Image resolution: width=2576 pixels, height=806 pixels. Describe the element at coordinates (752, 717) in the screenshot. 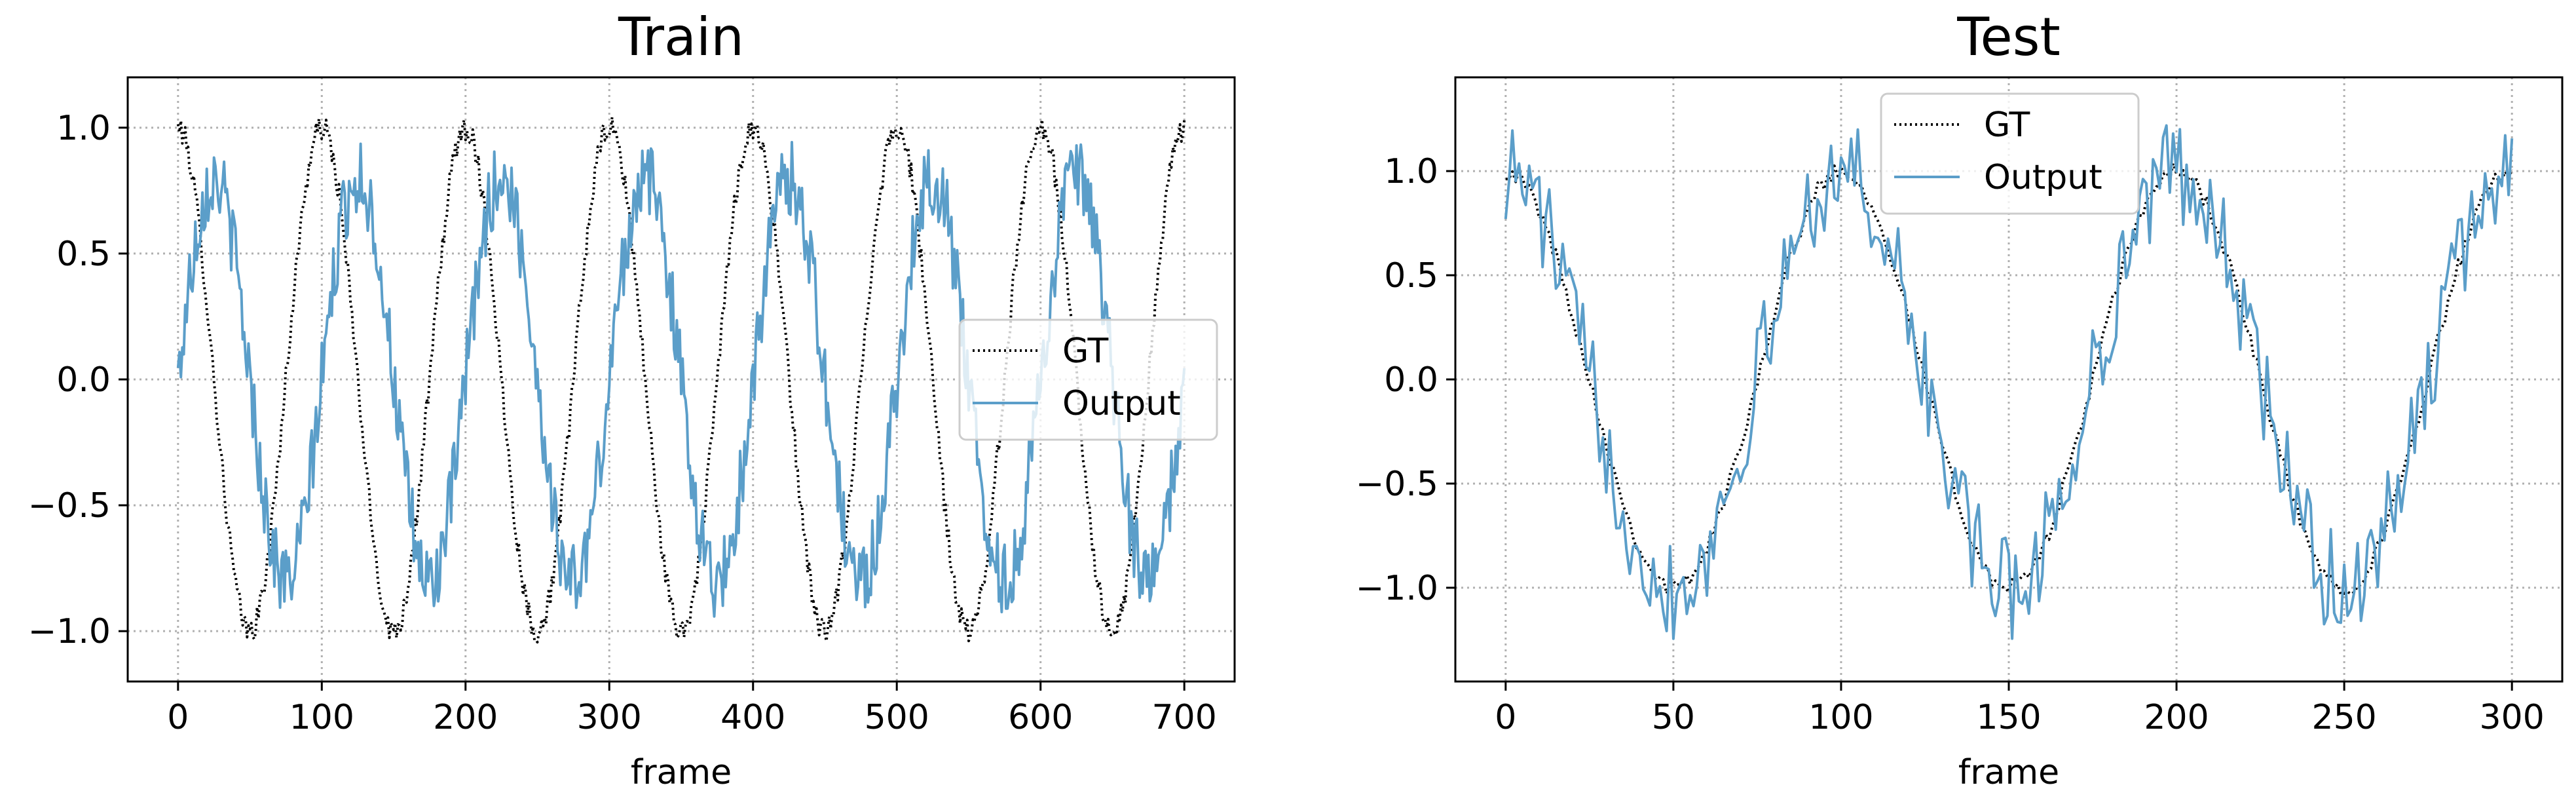

I see `x-tick-label: 400` at that location.